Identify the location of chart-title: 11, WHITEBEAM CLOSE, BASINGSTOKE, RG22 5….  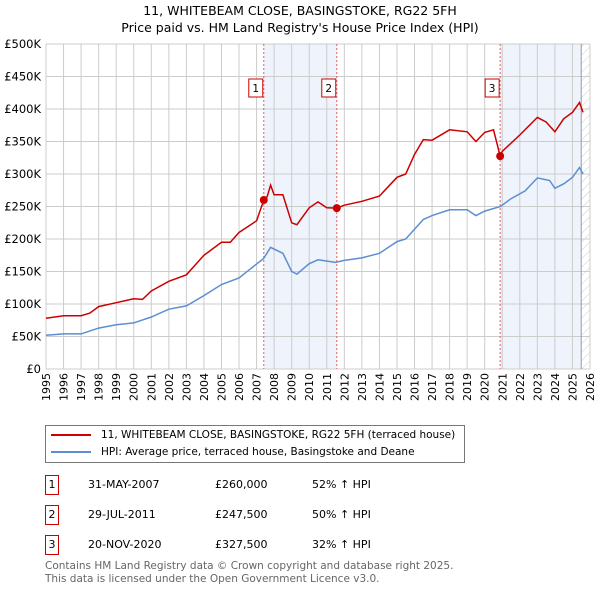
(300, 10).